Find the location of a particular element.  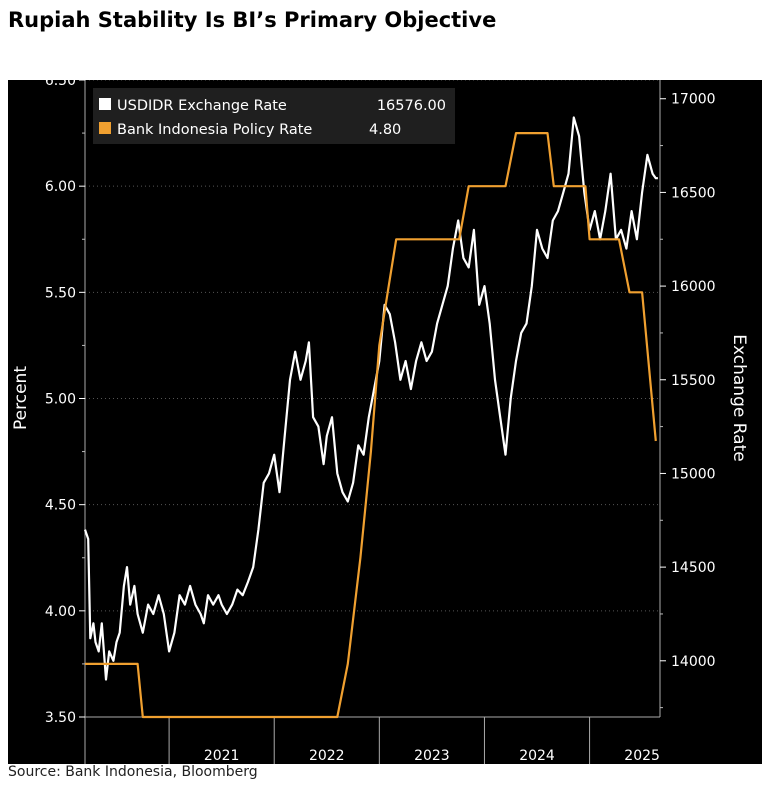

legend-label: Bank Indonesia Policy Rate is located at coordinates (214, 130).